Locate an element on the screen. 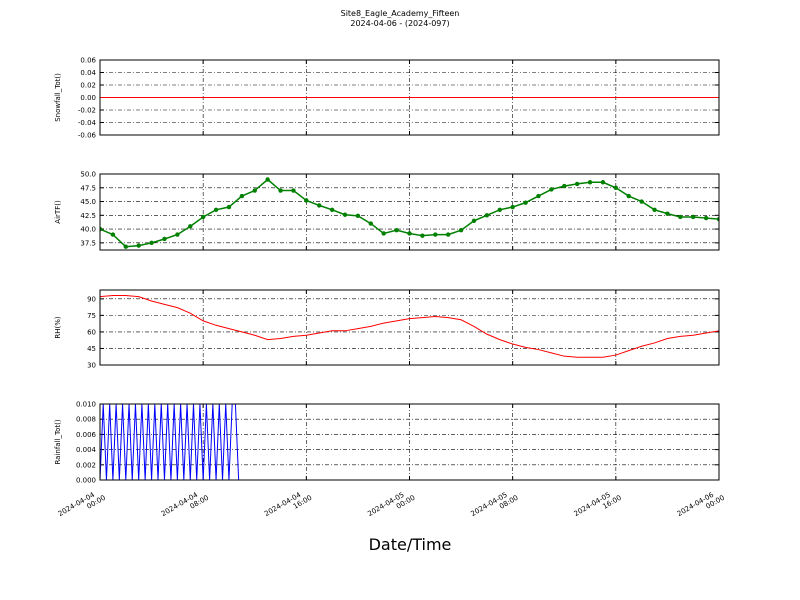 This screenshot has width=800, height=600. y-tick-label: -0.02 is located at coordinates (87, 111).